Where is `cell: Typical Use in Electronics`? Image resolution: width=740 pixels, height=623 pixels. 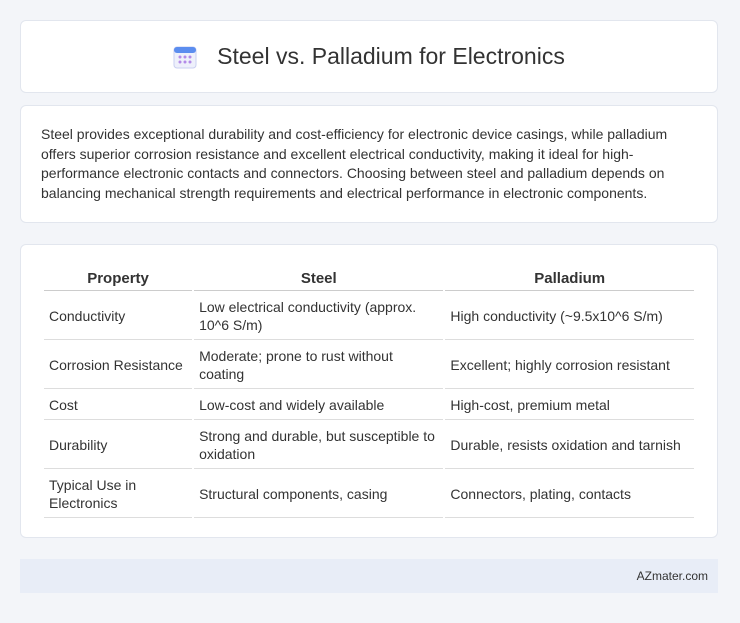
cell: Typical Use in Electronics is located at coordinates (118, 494).